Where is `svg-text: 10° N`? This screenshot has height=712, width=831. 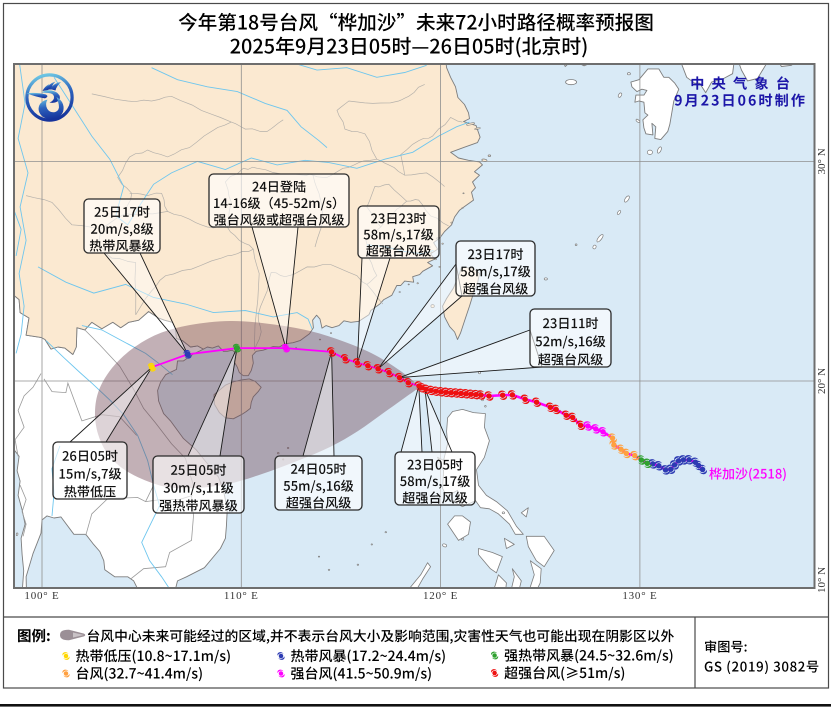 svg-text: 10° N is located at coordinates (822, 580).